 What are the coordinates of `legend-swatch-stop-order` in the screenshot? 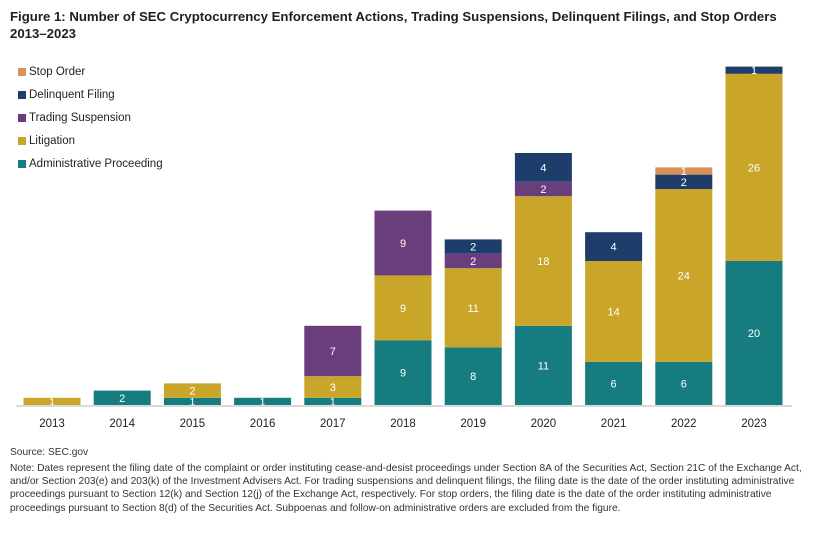 It's located at (22, 71).